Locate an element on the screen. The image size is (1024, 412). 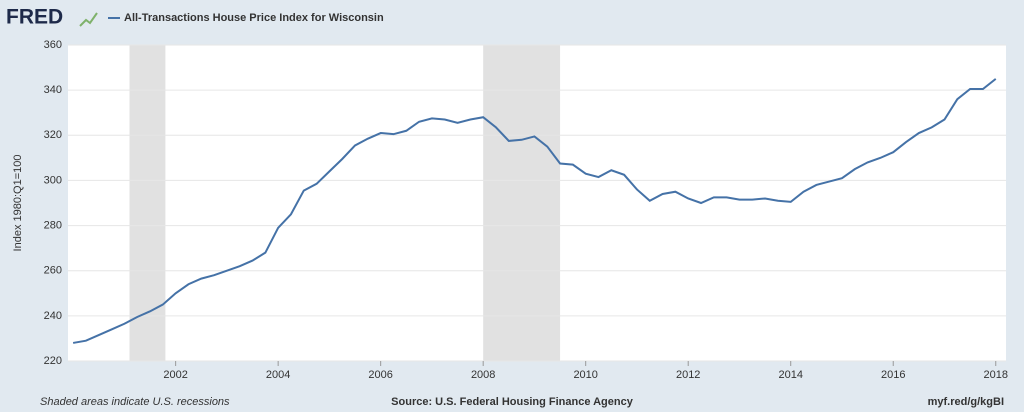
y-tick-label: 260 is located at coordinates (53, 271).